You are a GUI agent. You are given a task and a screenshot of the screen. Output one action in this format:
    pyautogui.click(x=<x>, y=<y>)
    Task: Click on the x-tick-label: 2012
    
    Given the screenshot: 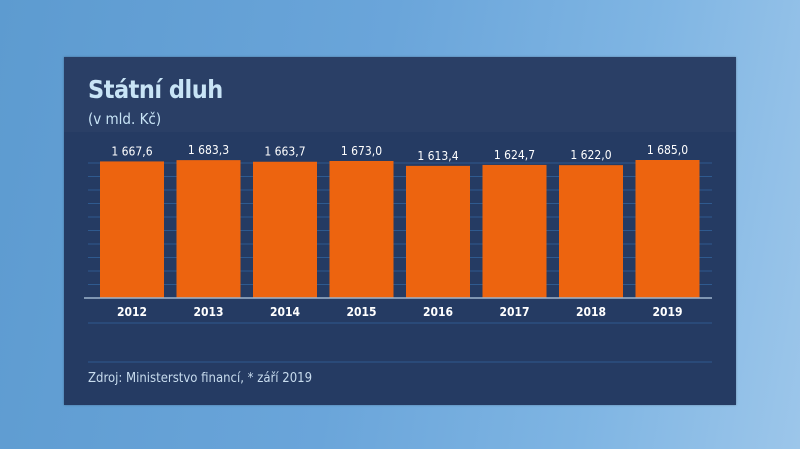 What is the action you would take?
    pyautogui.click(x=132, y=312)
    